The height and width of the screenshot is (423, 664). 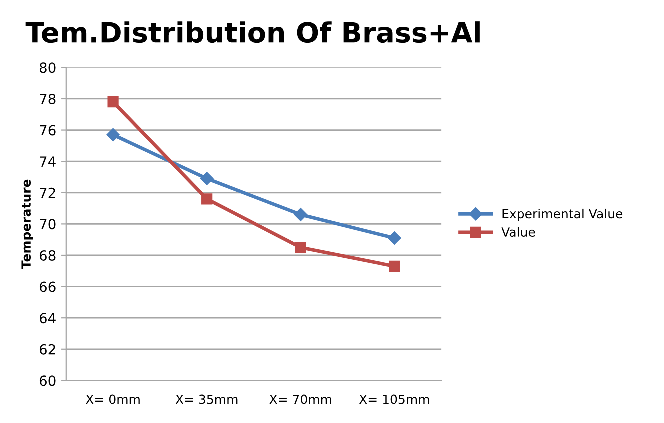 What do you see at coordinates (48, 255) in the screenshot?
I see `y-tick-label: 68` at bounding box center [48, 255].